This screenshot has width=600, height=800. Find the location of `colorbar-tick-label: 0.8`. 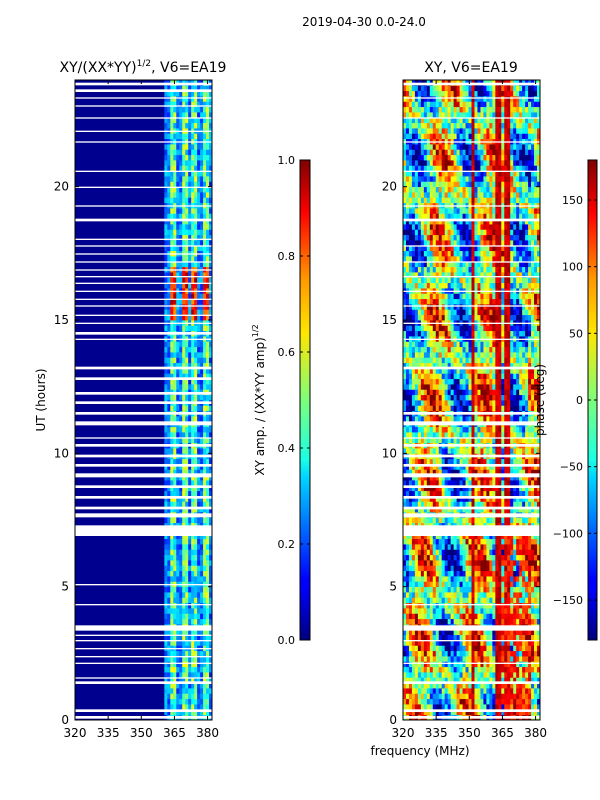

colorbar-tick-label: 0.8 is located at coordinates (287, 256).